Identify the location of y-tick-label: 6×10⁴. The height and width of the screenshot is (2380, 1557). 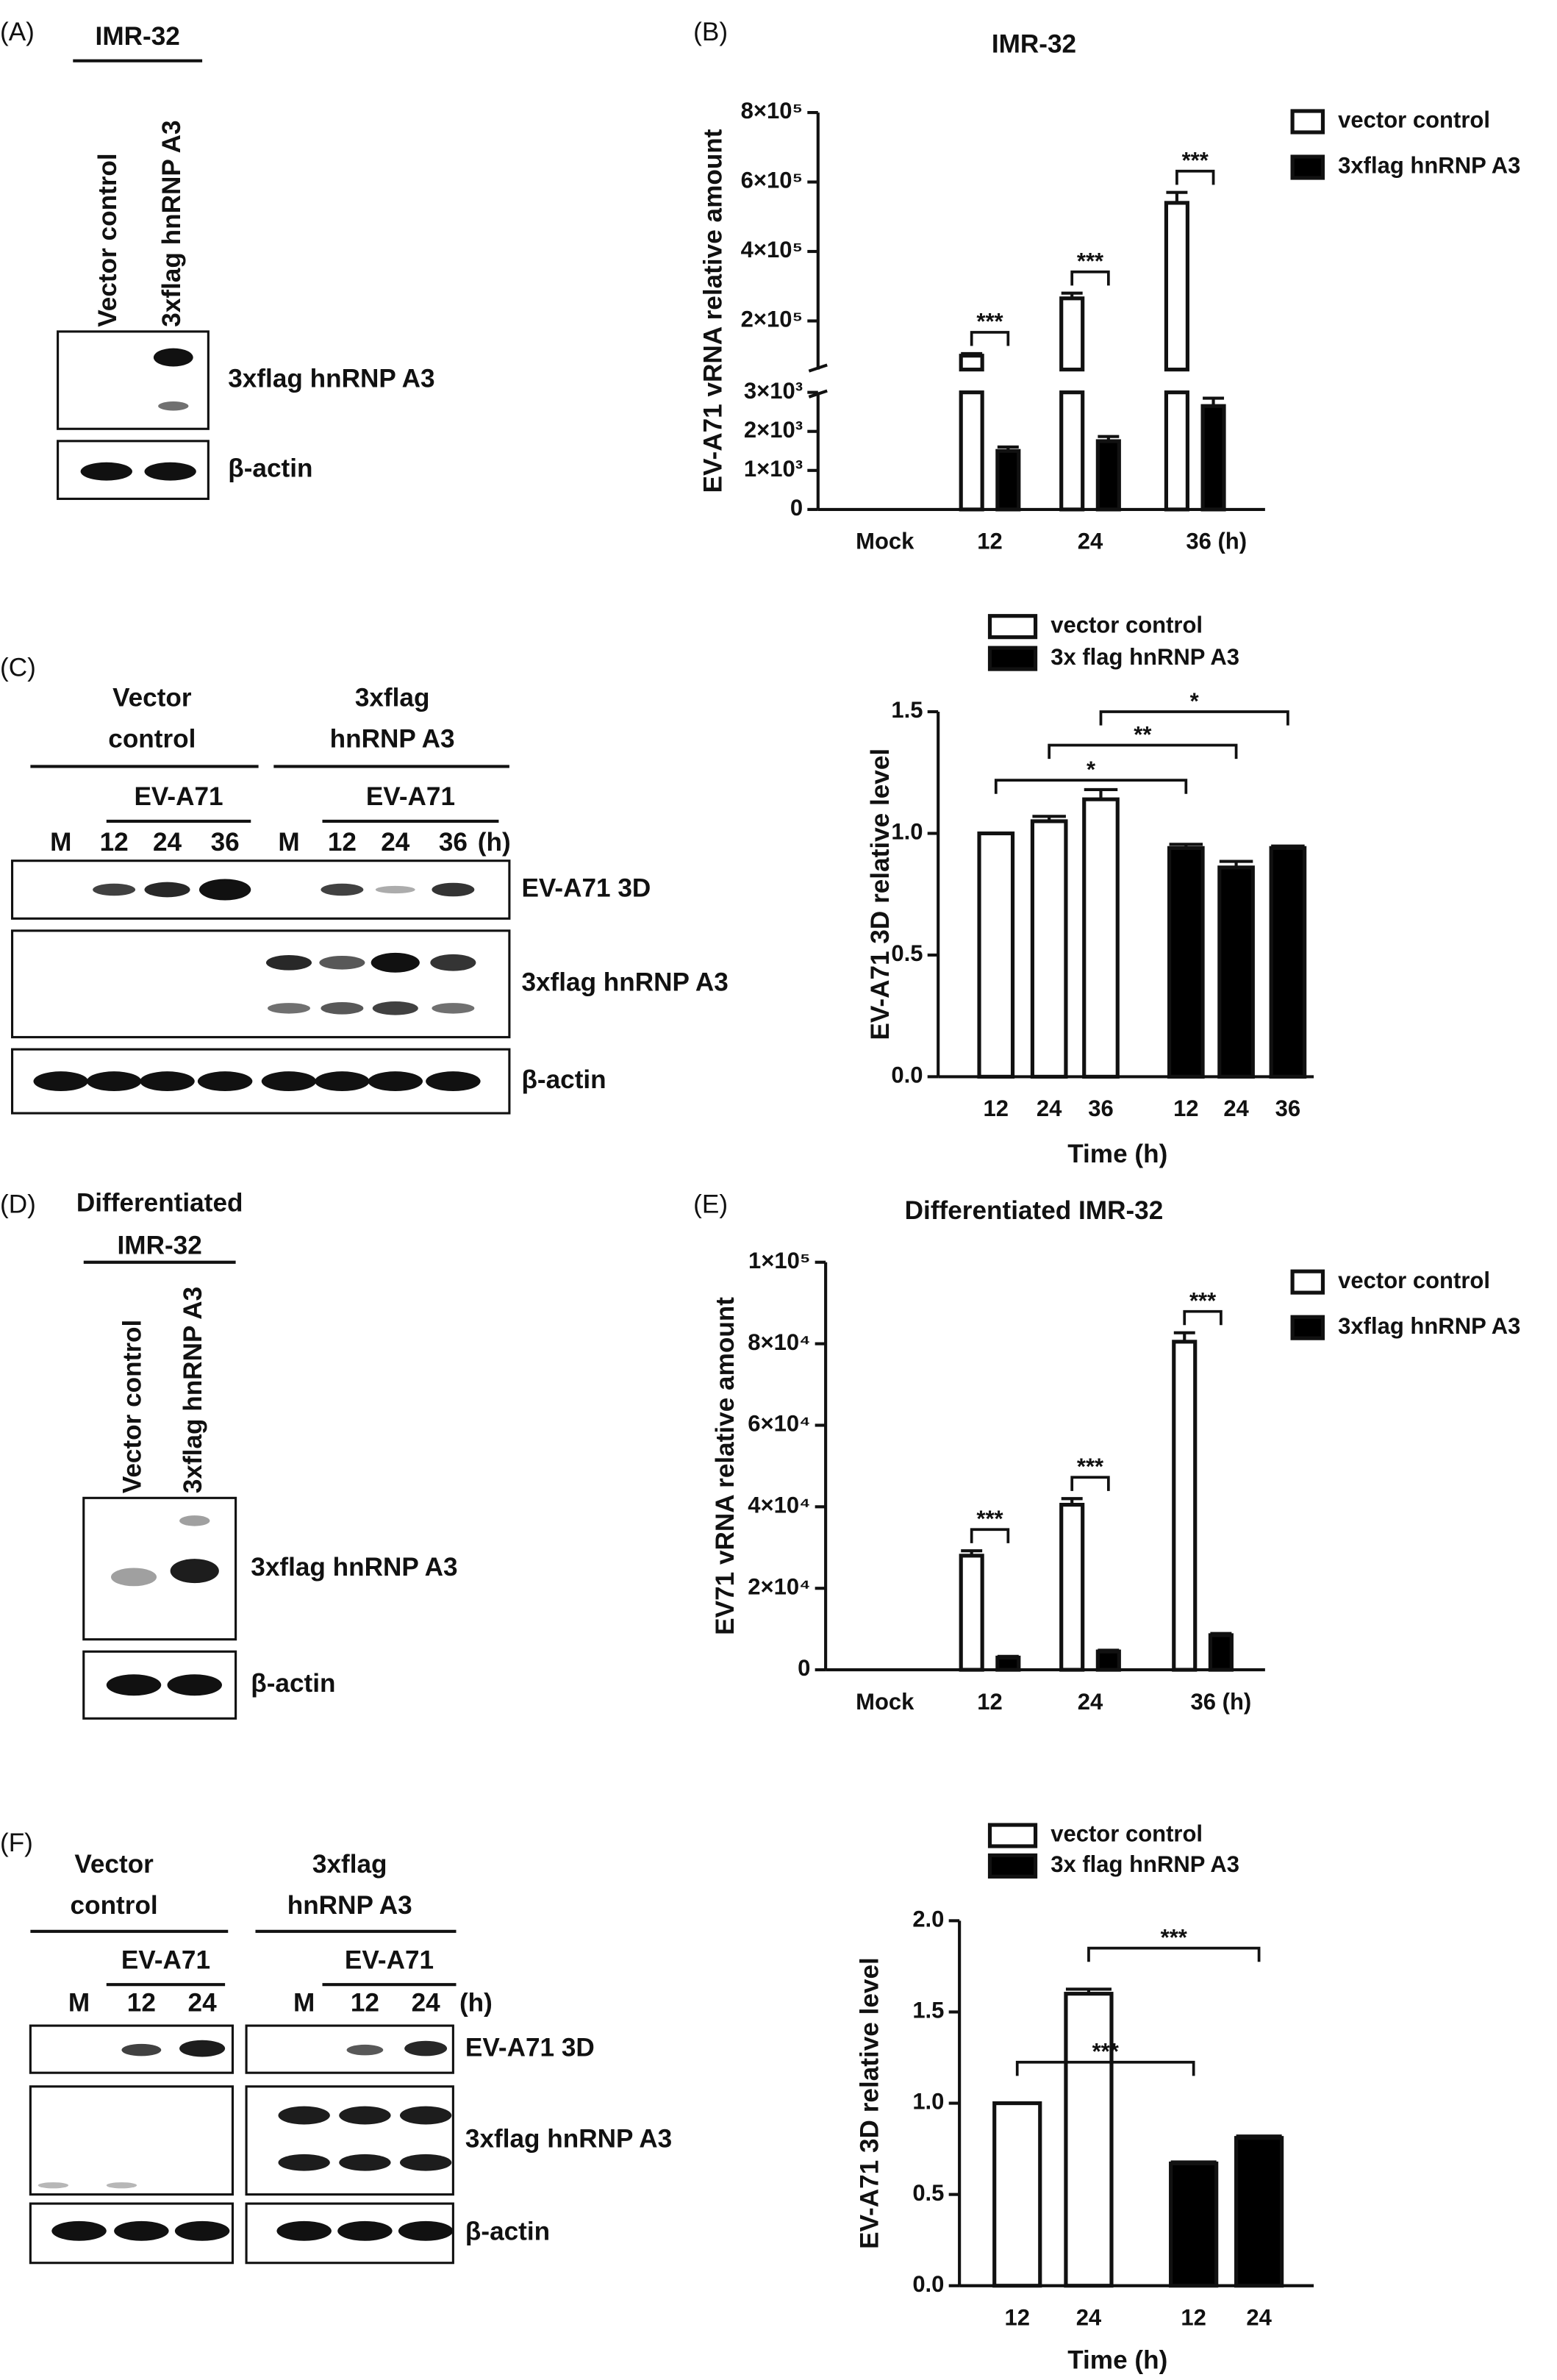
(779, 1424).